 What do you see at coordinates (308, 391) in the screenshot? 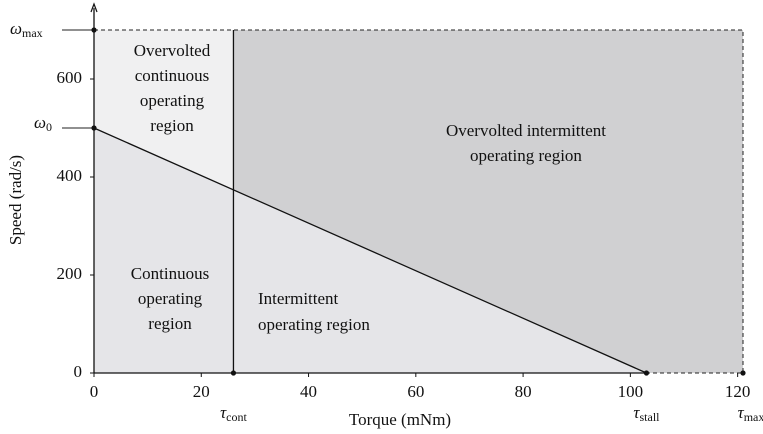
I see `x-tick-label: 40` at bounding box center [308, 391].